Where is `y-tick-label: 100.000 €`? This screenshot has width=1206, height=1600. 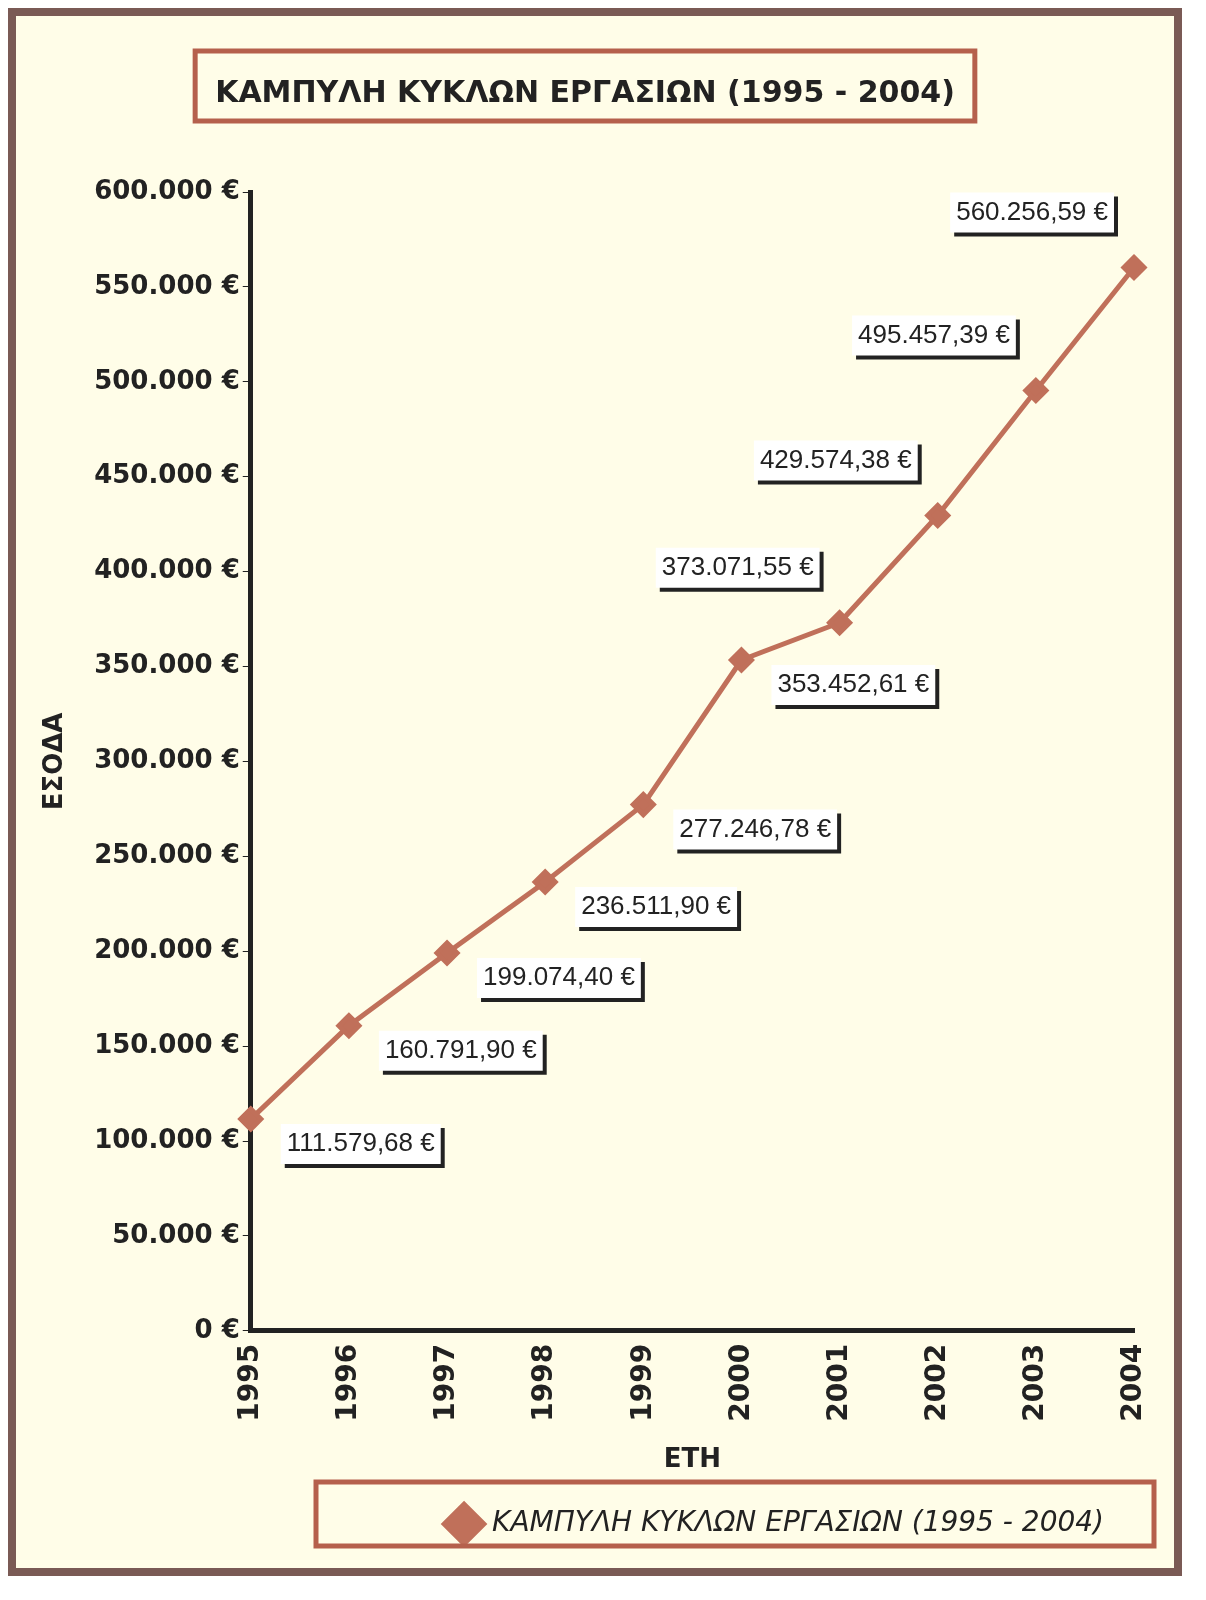 y-tick-label: 100.000 € is located at coordinates (167, 1138).